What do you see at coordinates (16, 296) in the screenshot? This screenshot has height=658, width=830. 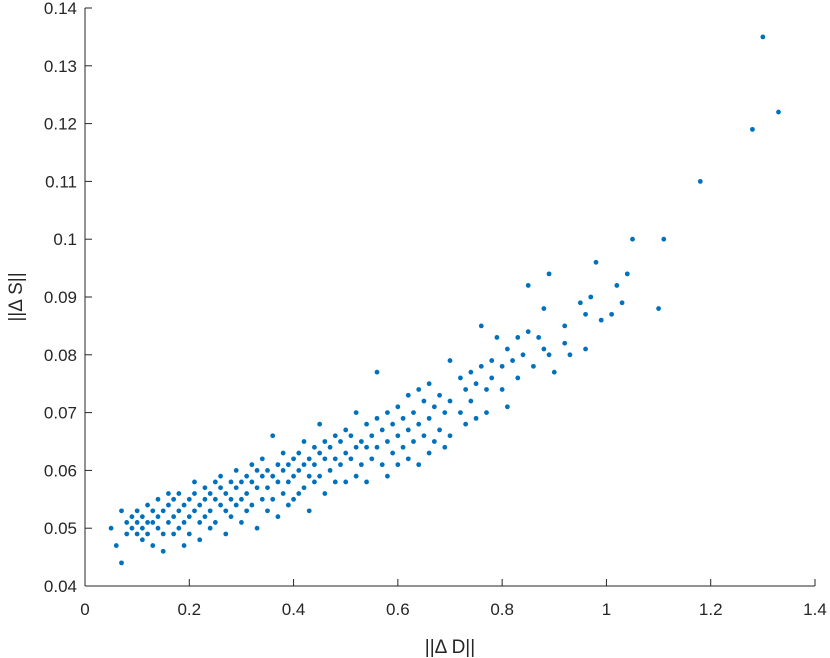 I see `y-axis-label: ||Δ S||` at bounding box center [16, 296].